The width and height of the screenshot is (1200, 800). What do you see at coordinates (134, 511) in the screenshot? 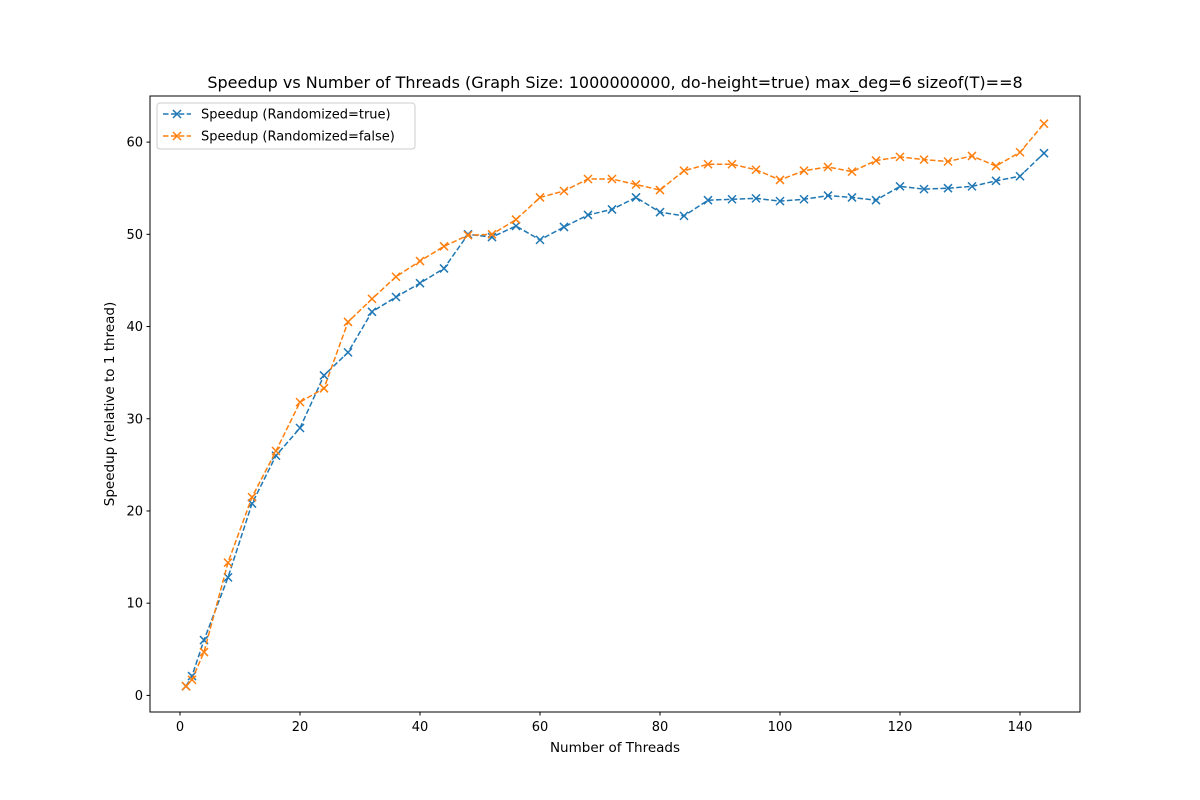
I see `y-tick-label: 20` at bounding box center [134, 511].